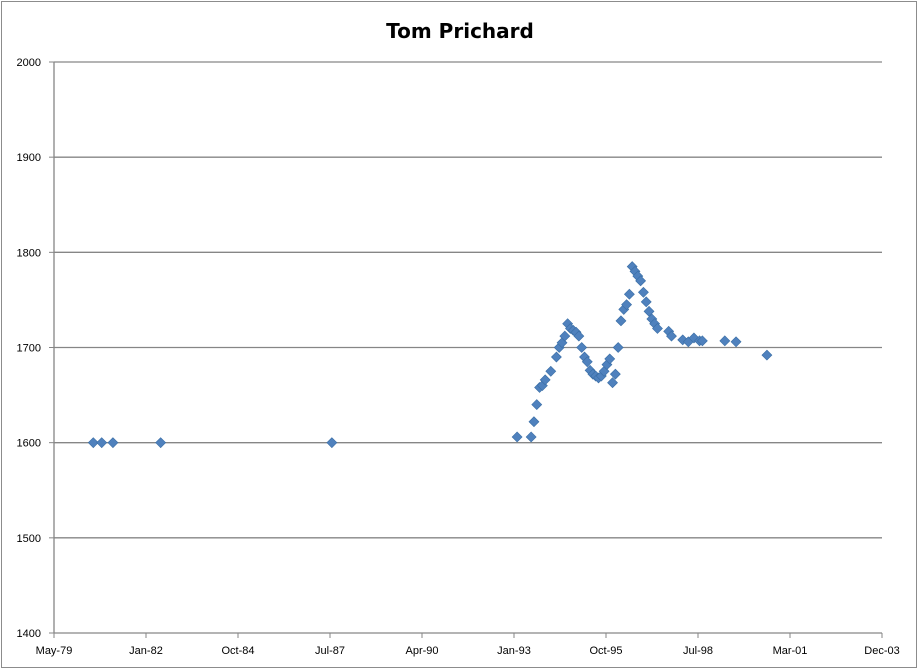  I want to click on y-tick-label: 1800, so click(29, 253).